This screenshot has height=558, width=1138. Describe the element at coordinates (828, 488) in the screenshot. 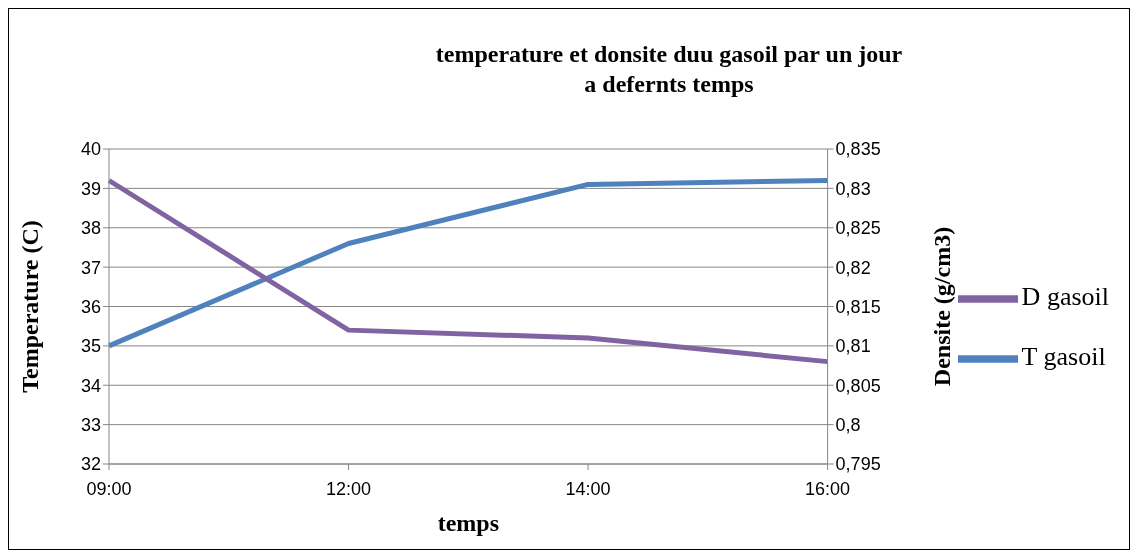

I see `x-tick-label: 16:00` at that location.